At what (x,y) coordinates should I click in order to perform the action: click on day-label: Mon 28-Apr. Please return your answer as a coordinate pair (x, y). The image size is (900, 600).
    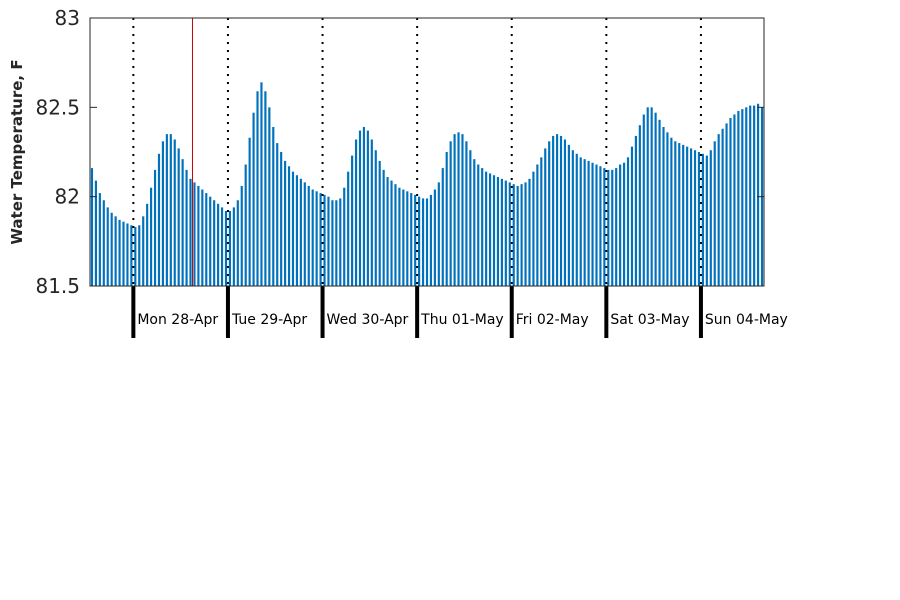
    Looking at the image, I should click on (177, 320).